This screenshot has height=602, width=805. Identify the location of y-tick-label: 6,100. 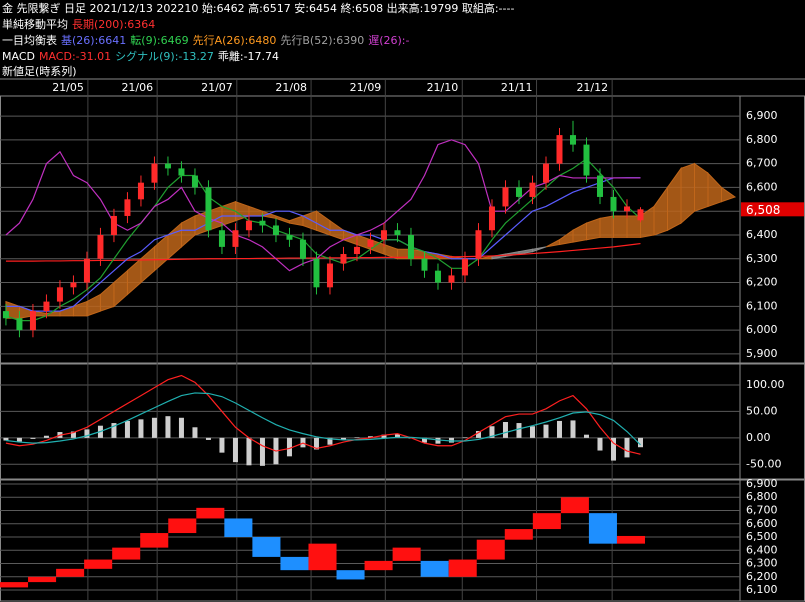
(762, 305).